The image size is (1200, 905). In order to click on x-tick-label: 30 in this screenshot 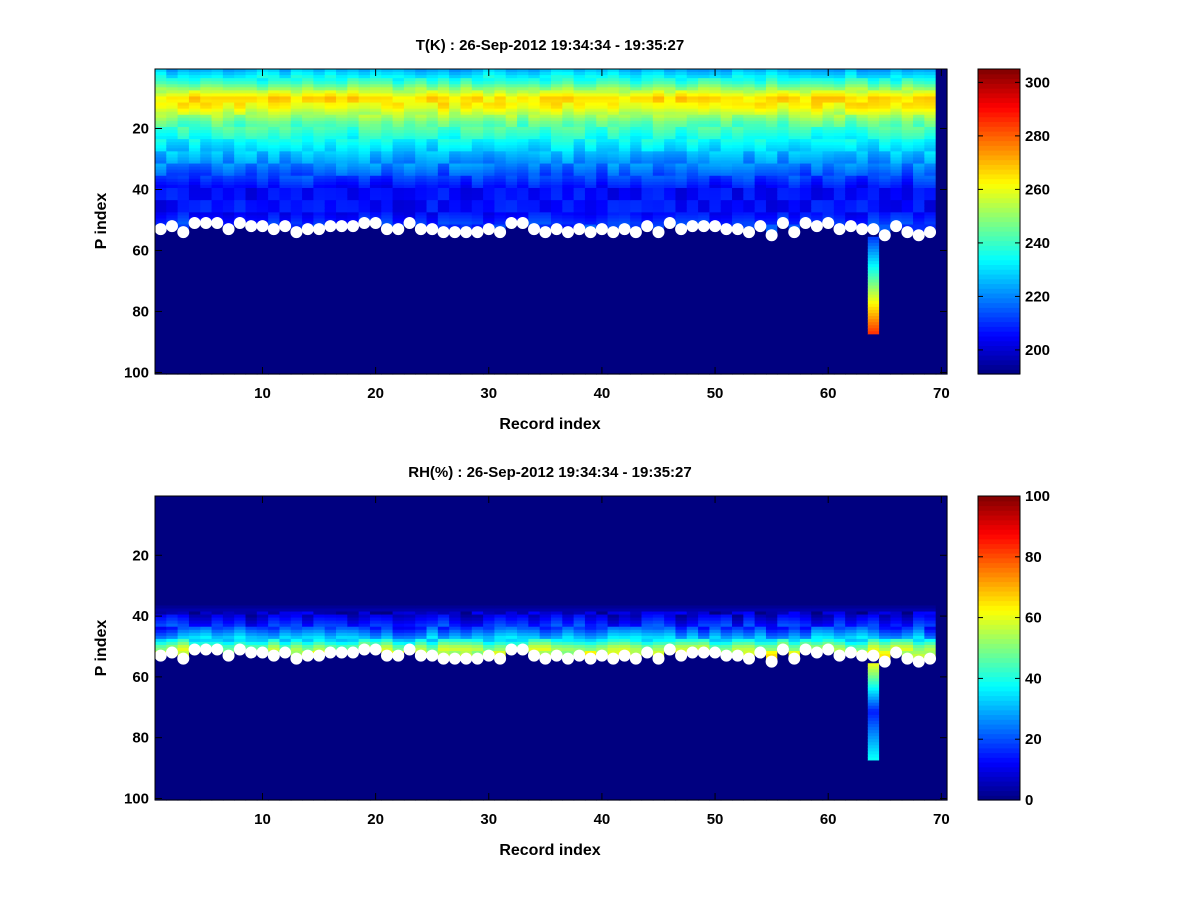, I will do `click(488, 393)`.